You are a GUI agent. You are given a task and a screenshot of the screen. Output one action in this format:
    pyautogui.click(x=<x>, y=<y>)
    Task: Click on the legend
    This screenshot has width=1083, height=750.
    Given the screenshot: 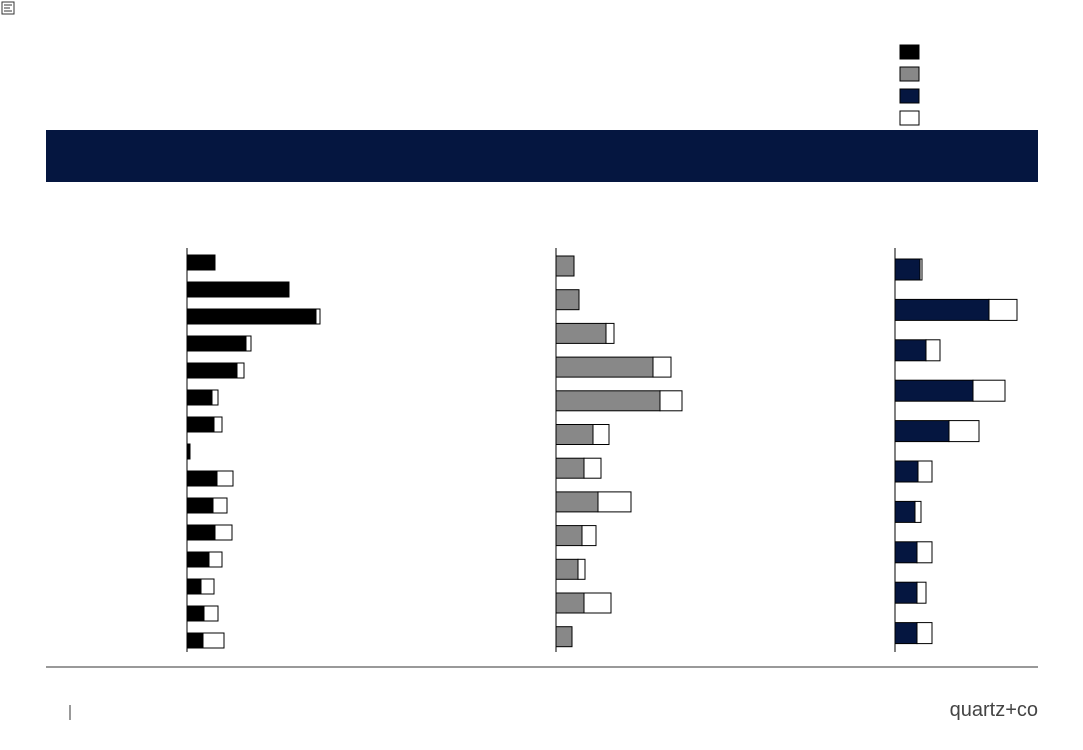 What is the action you would take?
    pyautogui.click(x=909, y=85)
    